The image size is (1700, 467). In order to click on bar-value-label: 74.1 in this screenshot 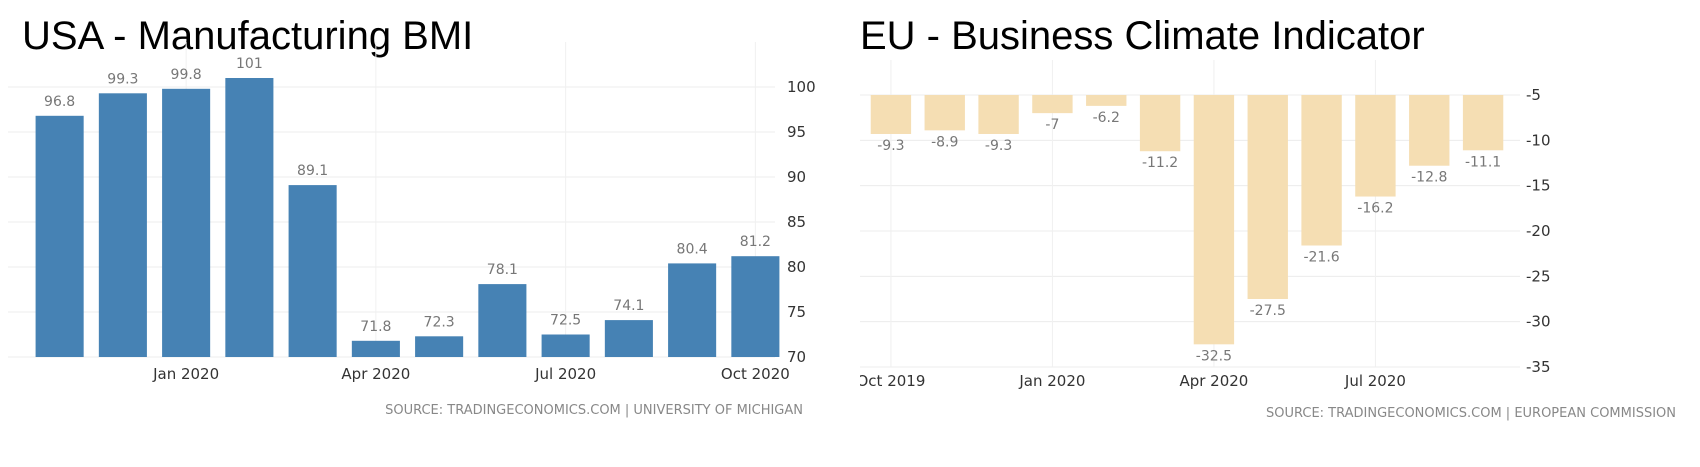, I will do `click(628, 306)`.